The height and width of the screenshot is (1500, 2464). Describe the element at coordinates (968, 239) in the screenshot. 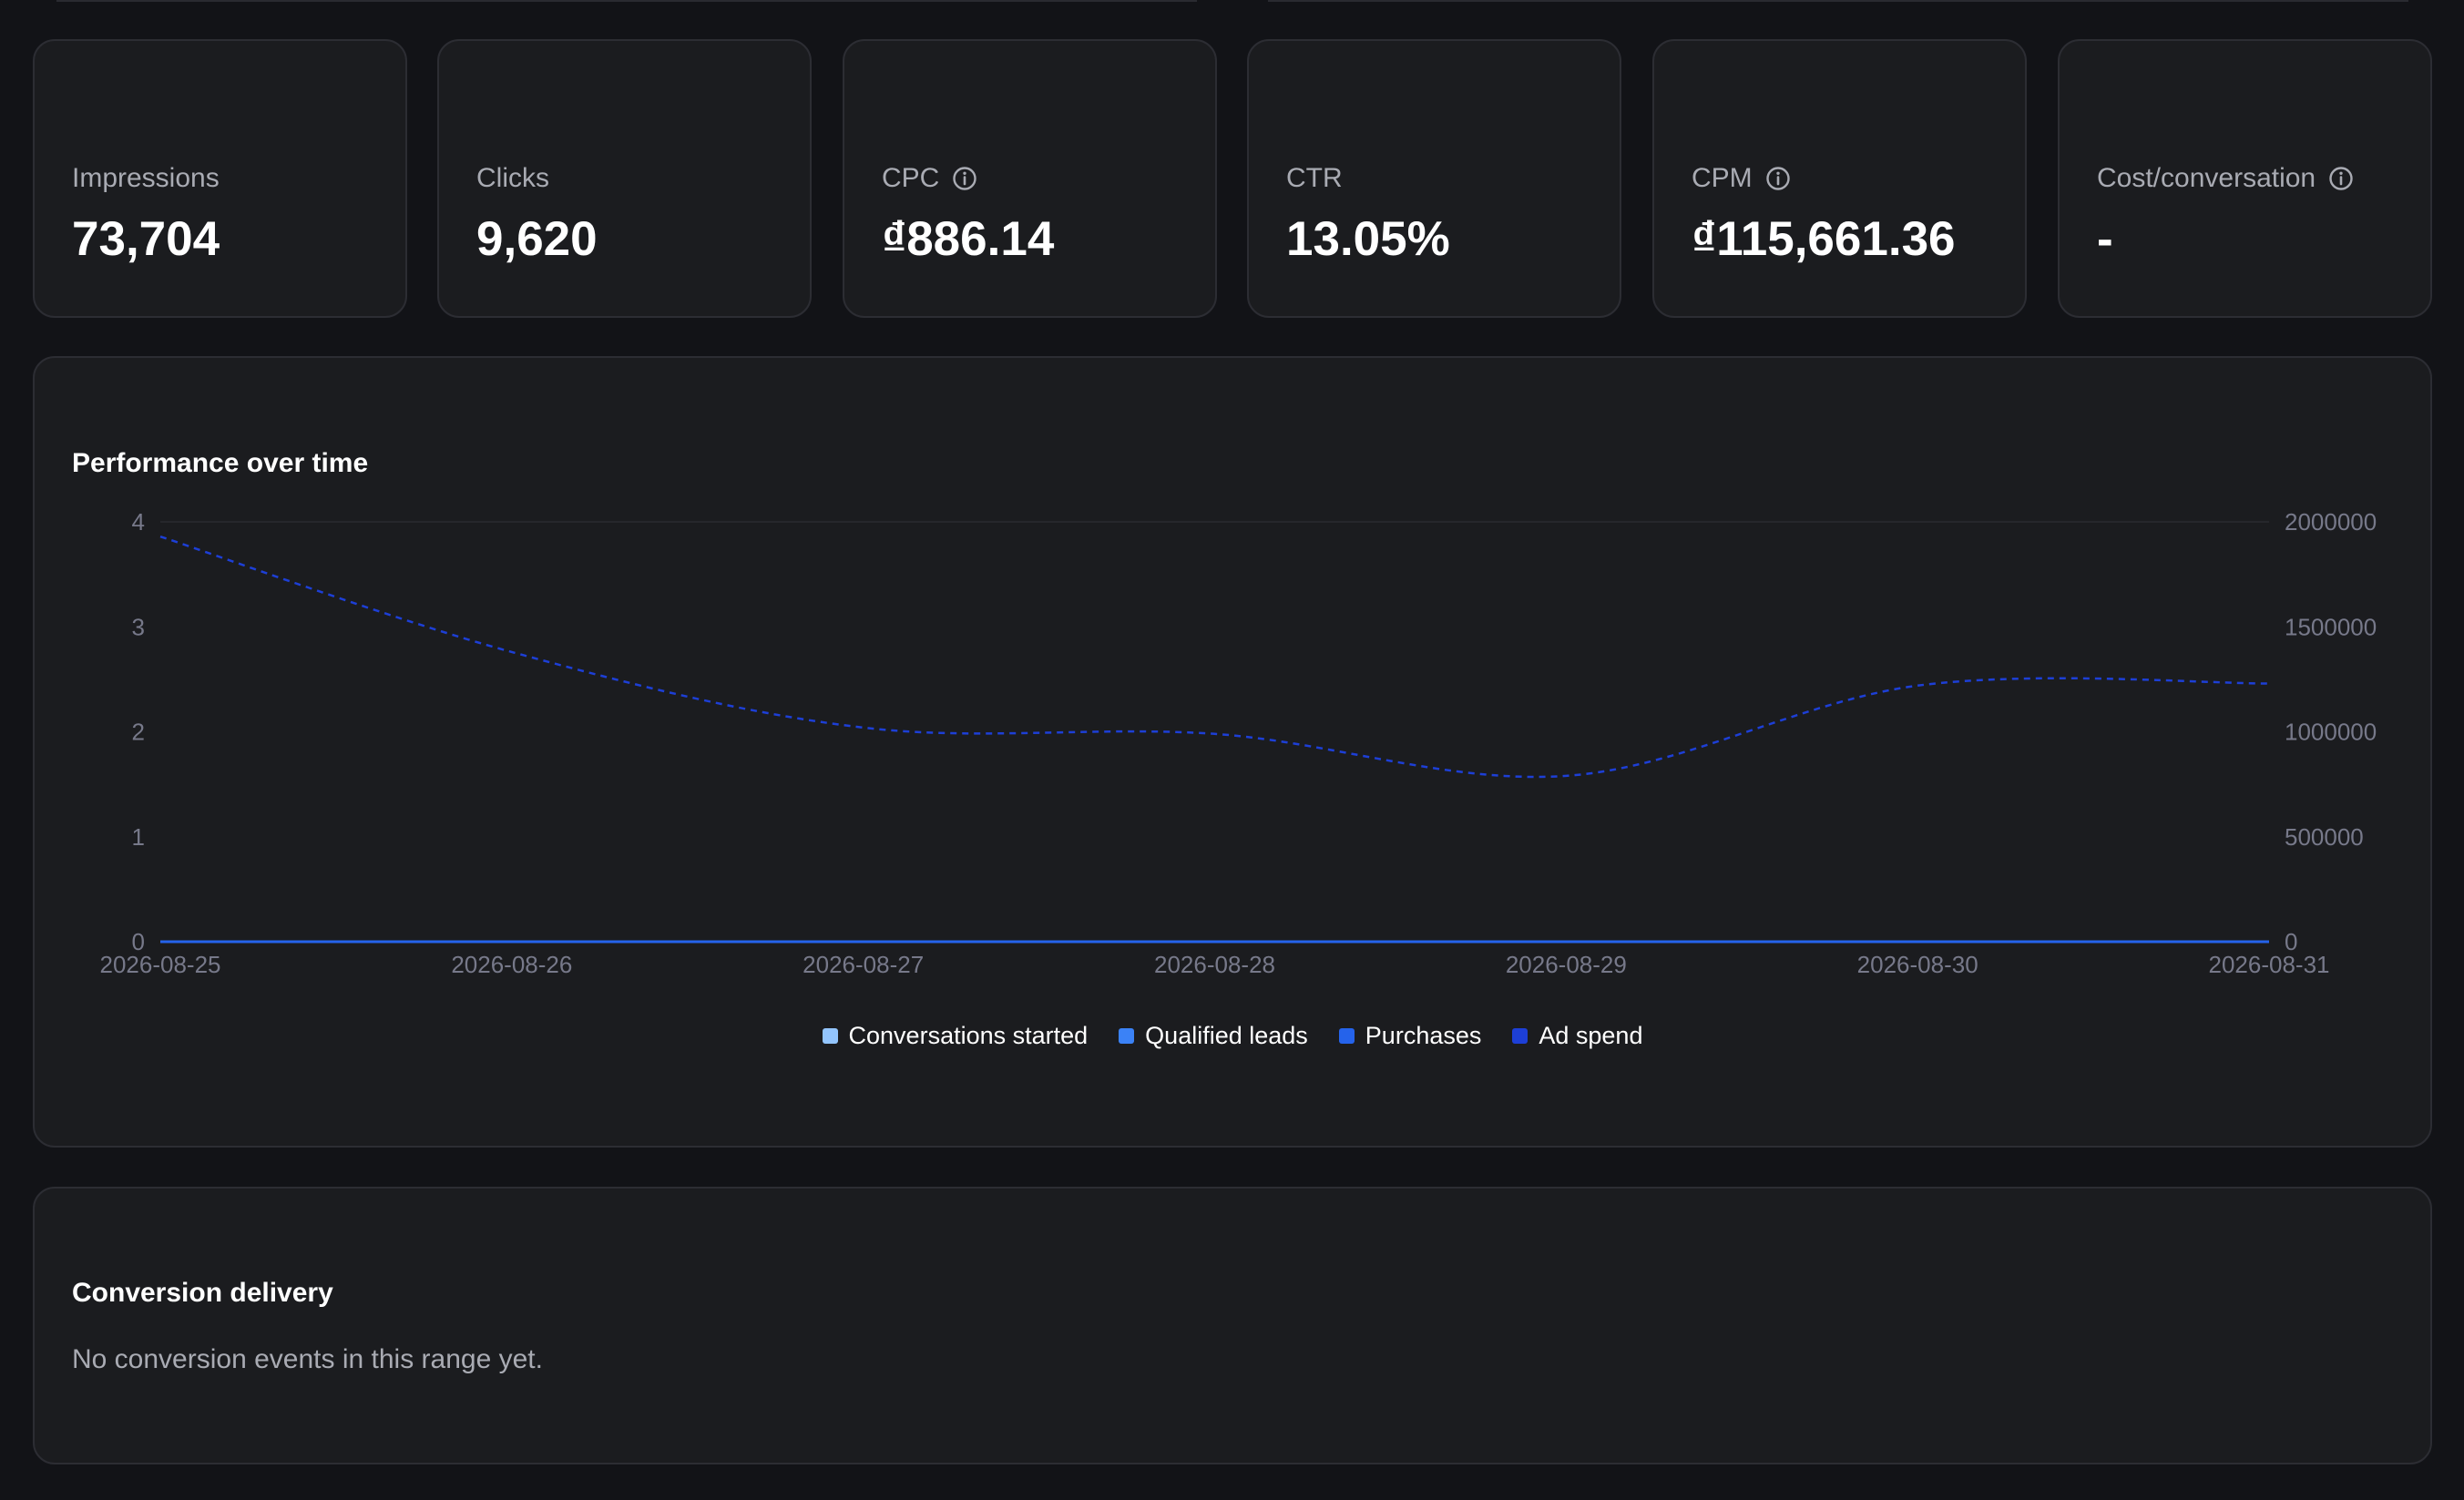

I see `metric-value: ₫886.14` at that location.